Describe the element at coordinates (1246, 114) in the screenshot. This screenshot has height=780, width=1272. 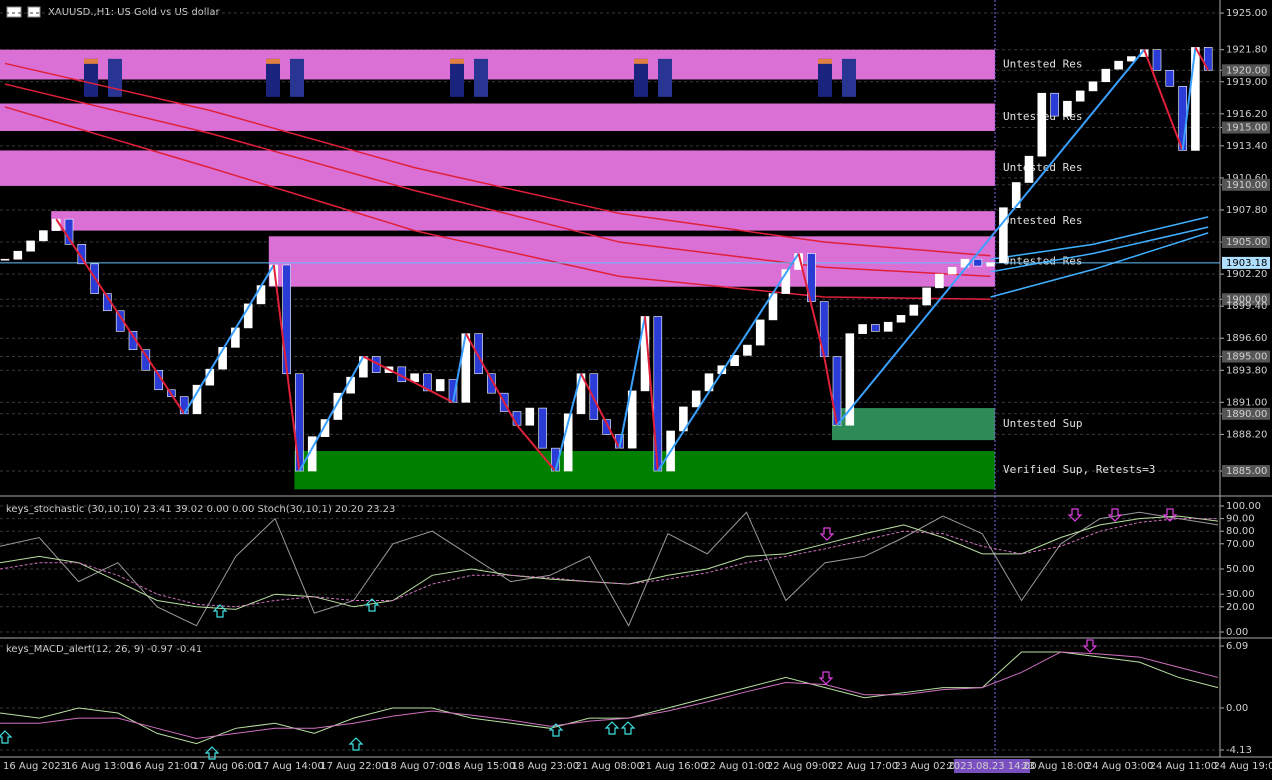
I see `y-tick-label: 1916.20` at that location.